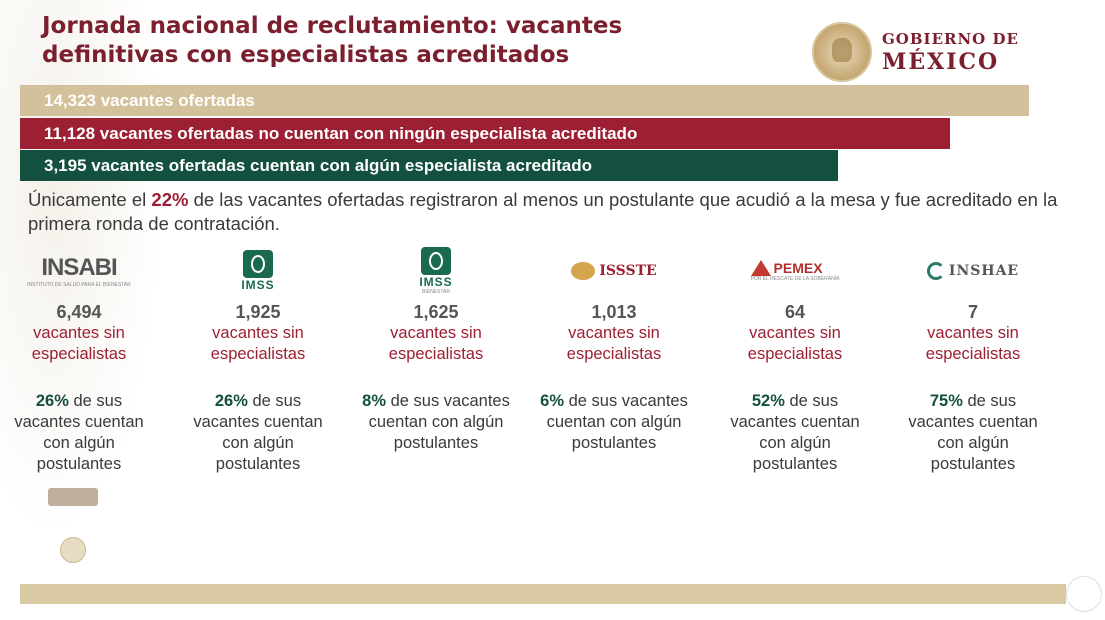 This screenshot has height=620, width=1105. Describe the element at coordinates (941, 61) in the screenshot. I see `brand-line2: MÉXICO` at that location.